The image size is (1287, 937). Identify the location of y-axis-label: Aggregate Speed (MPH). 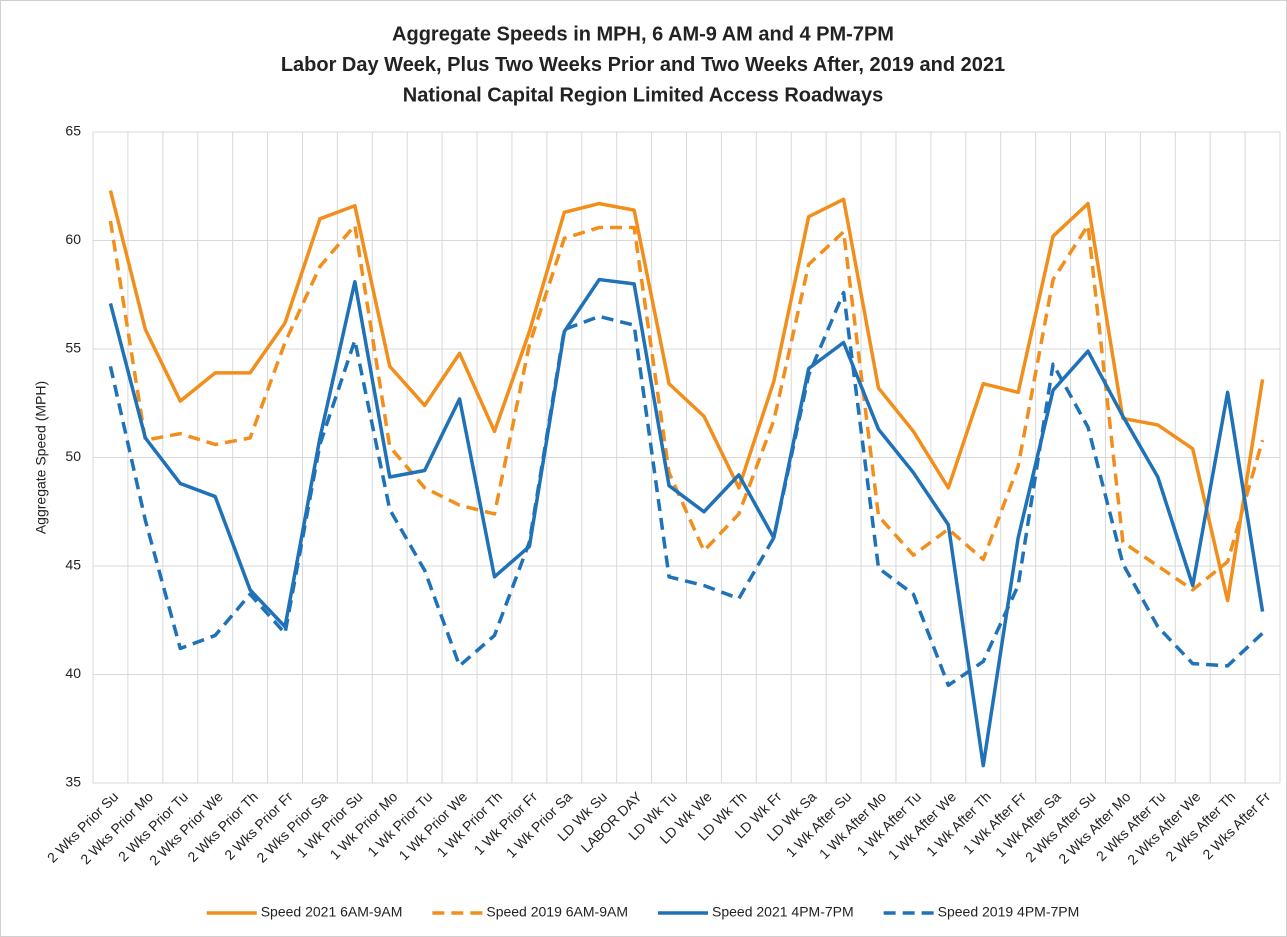
(41, 457).